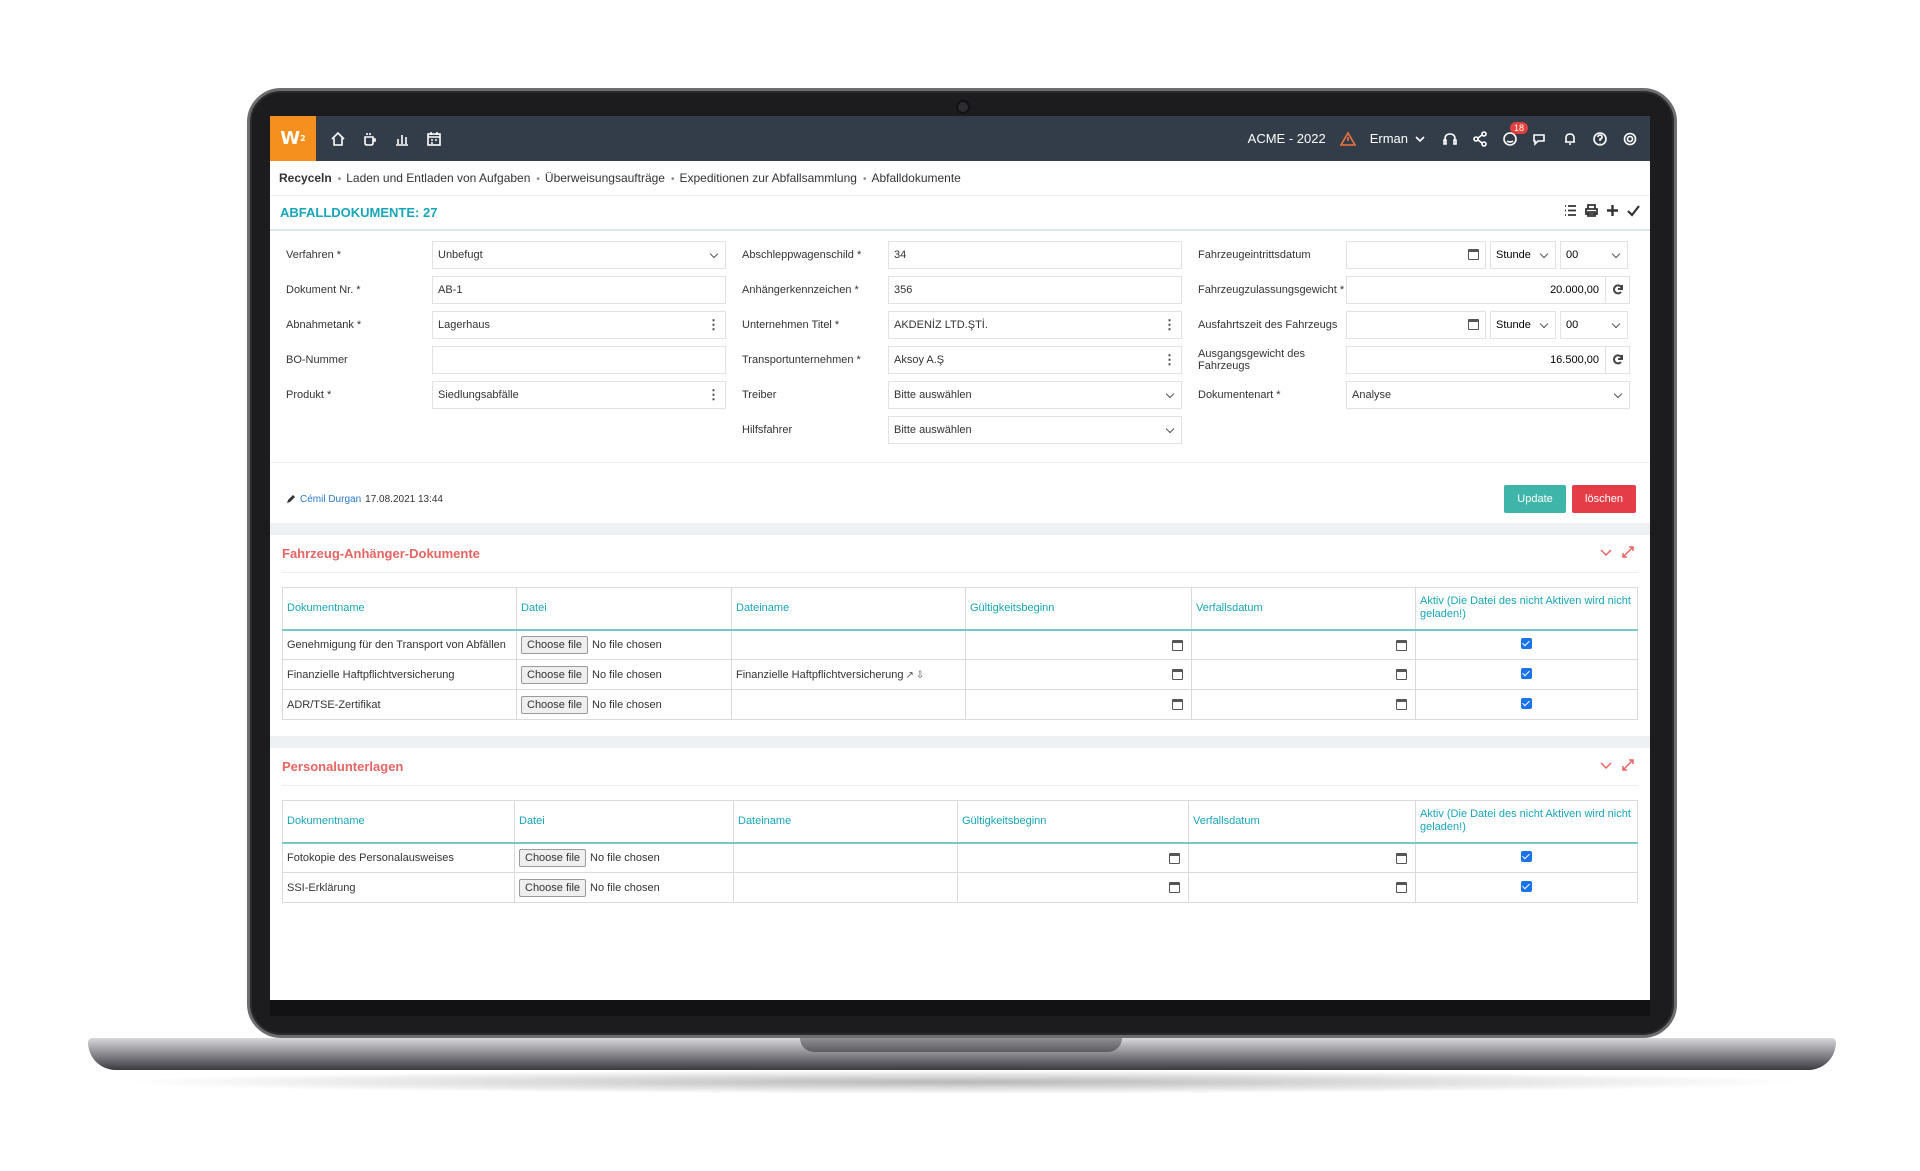 Image resolution: width=1920 pixels, height=1171 pixels. Describe the element at coordinates (1600, 139) in the screenshot. I see `help-icon` at that location.